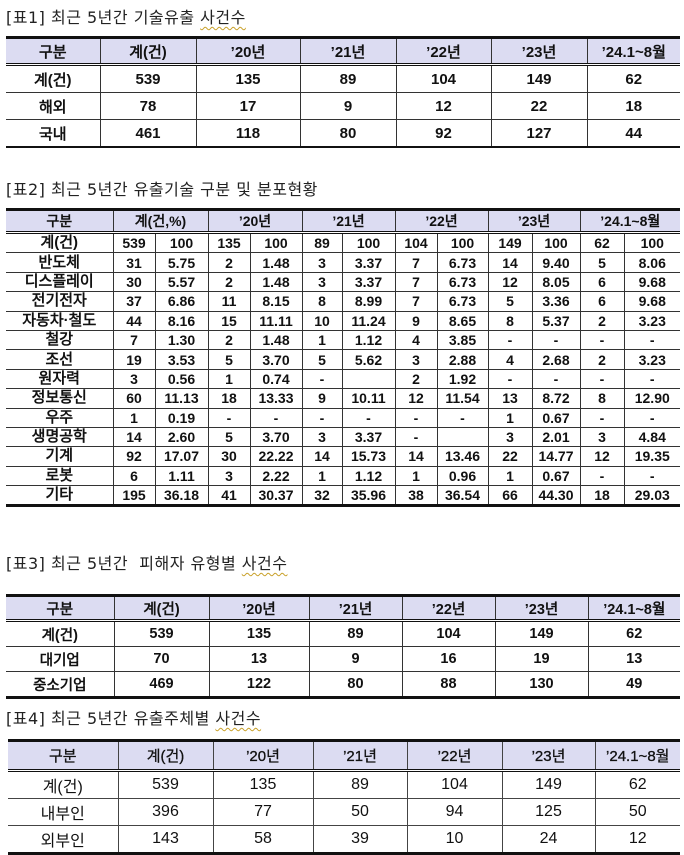 Image resolution: width=684 pixels, height=855 pixels. Describe the element at coordinates (368, 475) in the screenshot. I see `cell: 1.12` at that location.